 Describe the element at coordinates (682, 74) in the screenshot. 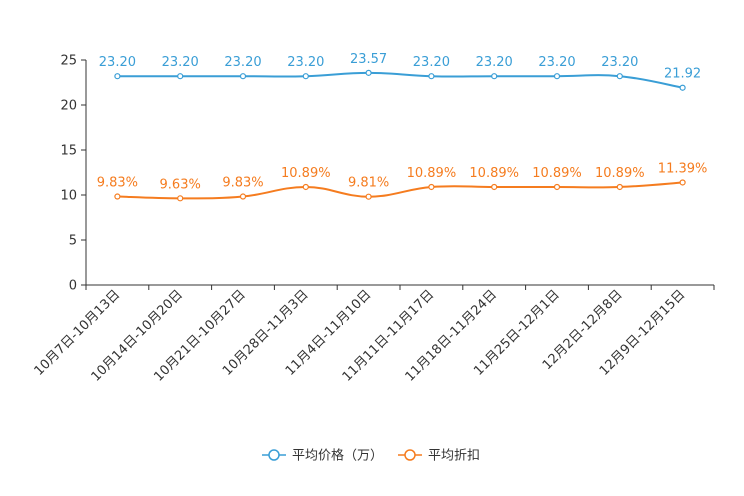

I see `data-label: 21.92` at that location.